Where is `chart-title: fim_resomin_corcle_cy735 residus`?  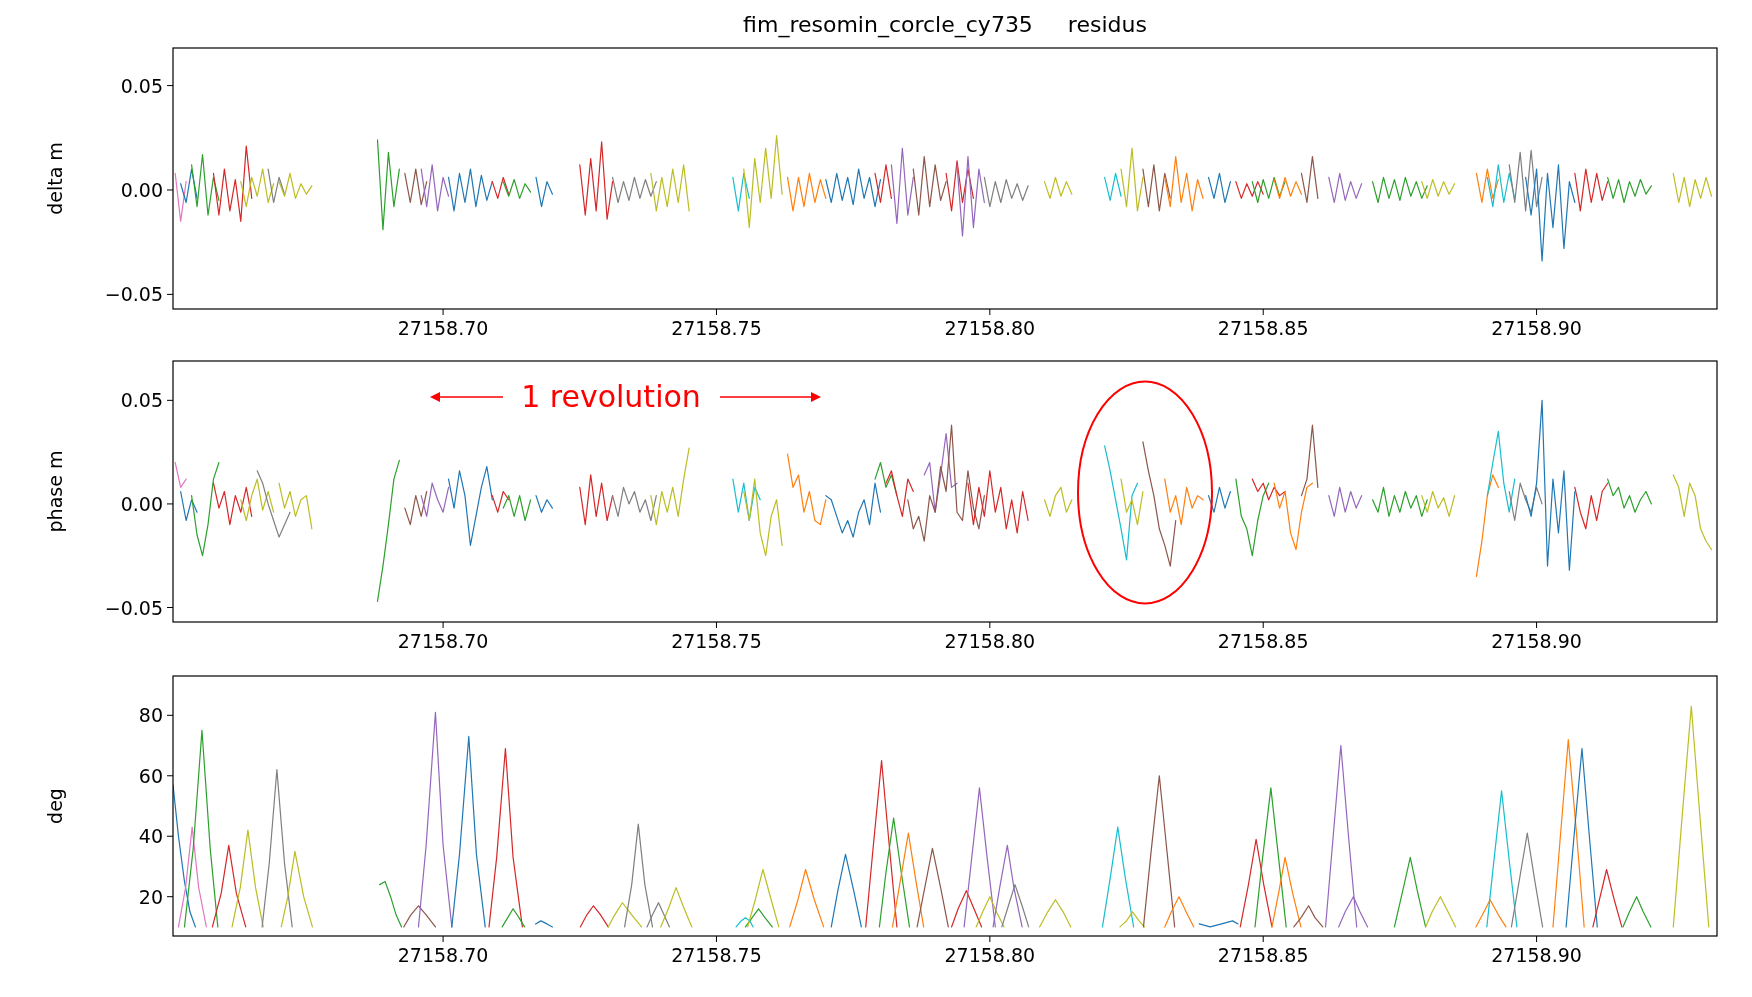 chart-title: fim_resomin_corcle_cy735 residus is located at coordinates (945, 25).